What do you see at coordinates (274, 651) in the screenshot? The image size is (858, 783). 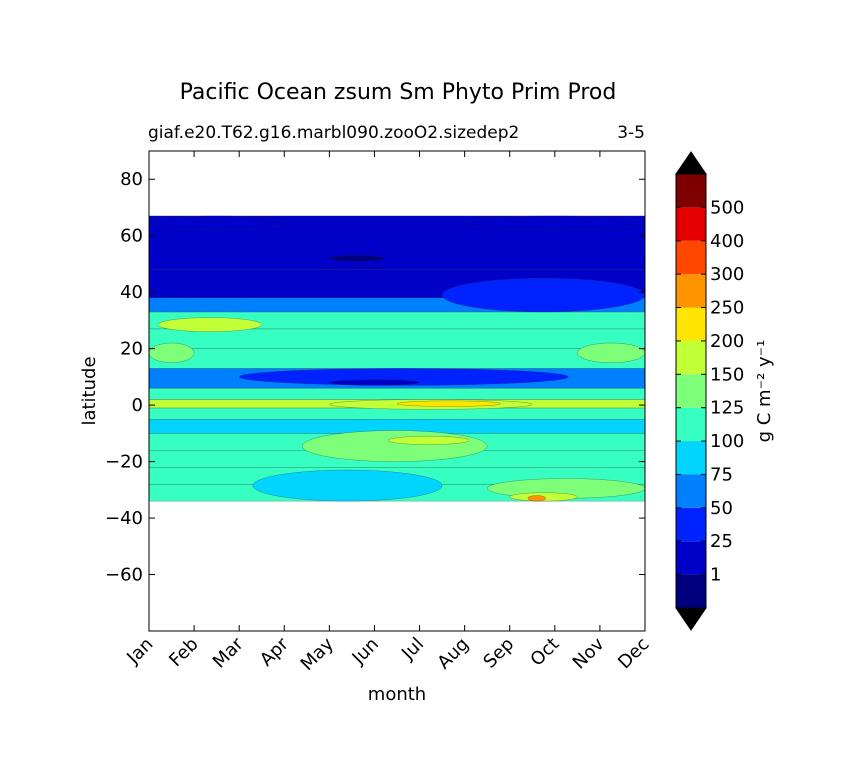 I see `x-tick-label: Apr` at bounding box center [274, 651].